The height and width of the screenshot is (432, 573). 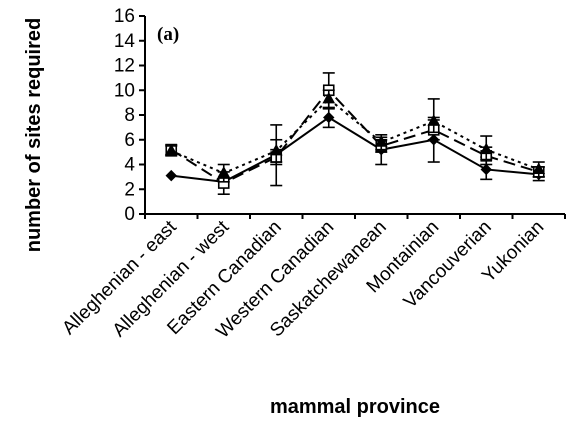 I want to click on panel-label: (a), so click(x=168, y=34).